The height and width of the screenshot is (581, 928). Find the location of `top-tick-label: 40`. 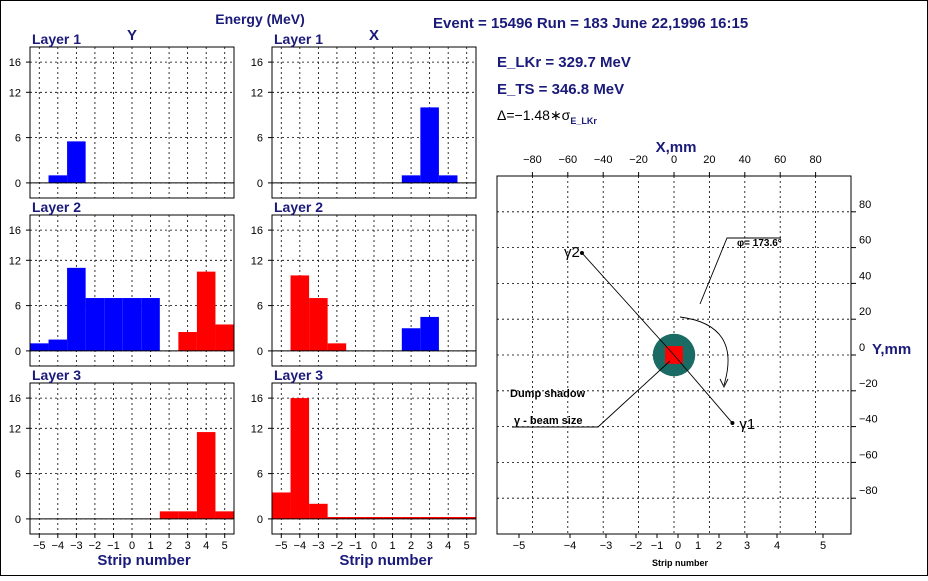

top-tick-label: 40 is located at coordinates (745, 160).